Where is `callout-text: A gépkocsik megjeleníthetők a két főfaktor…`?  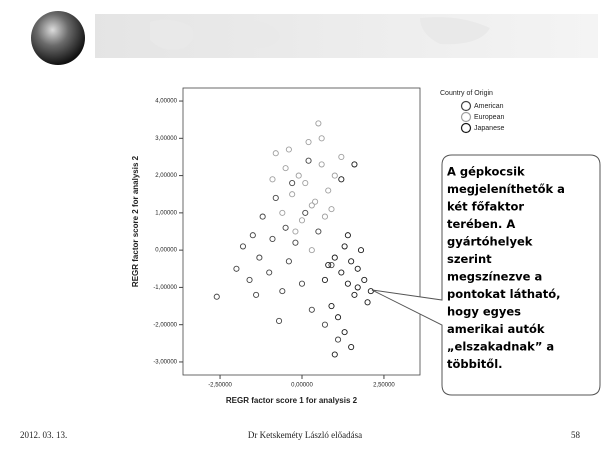
callout-text: A gépkocsik megjeleníthetők a két főfaktor… is located at coordinates (506, 268).